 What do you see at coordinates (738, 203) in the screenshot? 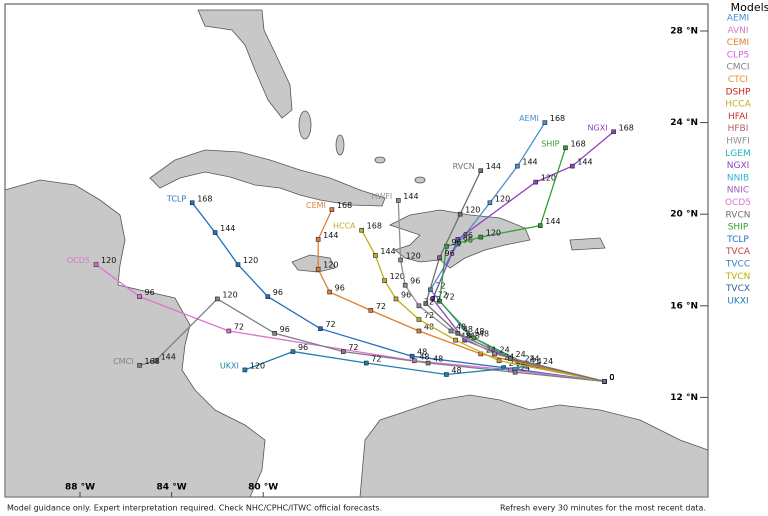
I see `legend-entry: OCD5` at bounding box center [738, 203].